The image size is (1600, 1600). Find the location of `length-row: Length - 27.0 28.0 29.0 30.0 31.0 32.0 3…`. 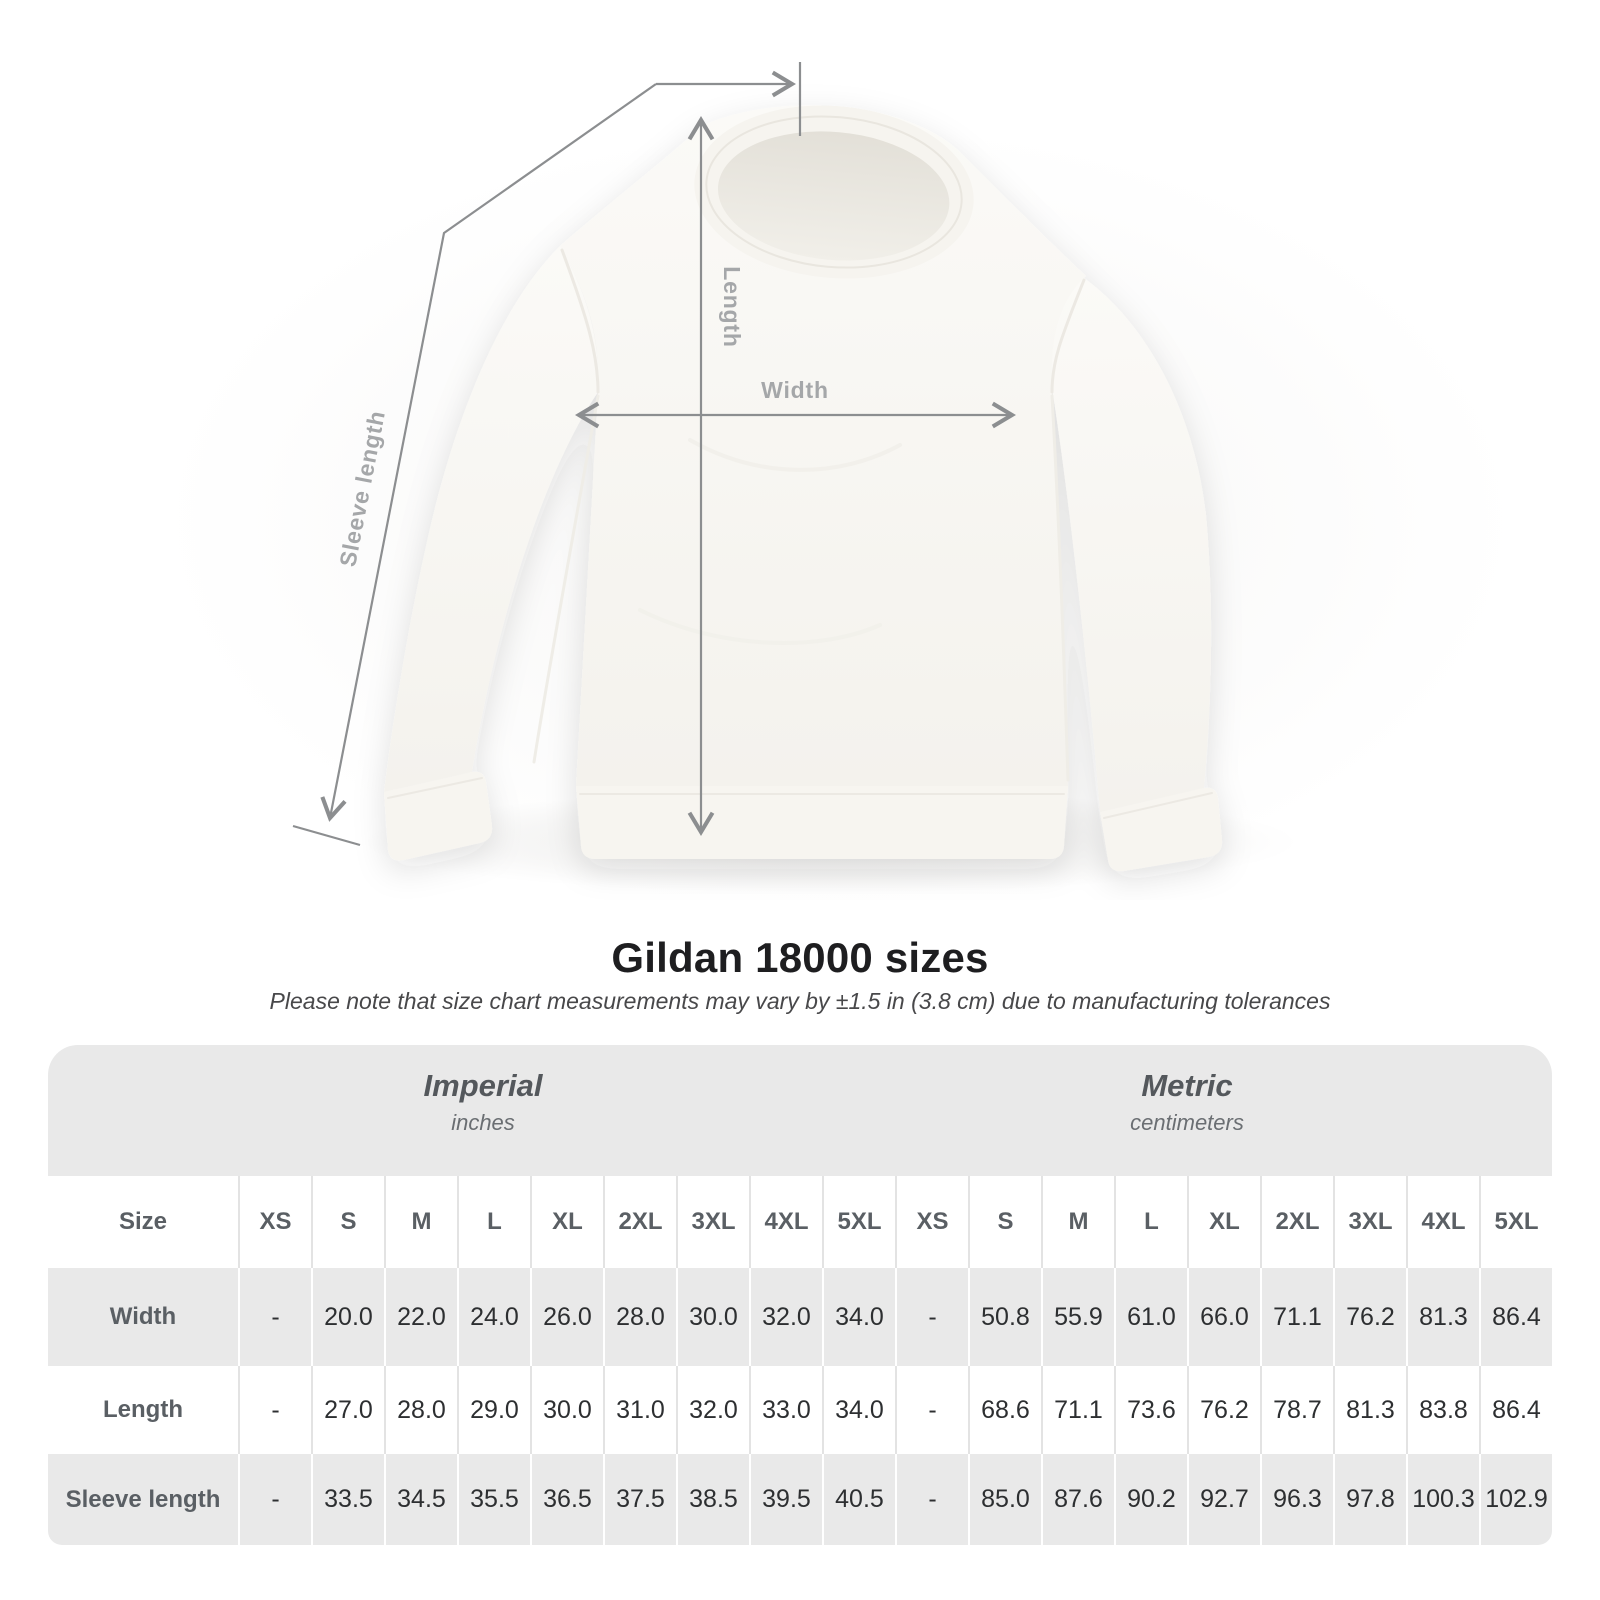

length-row: Length - 27.0 28.0 29.0 30.0 31.0 32.0 3… is located at coordinates (800, 1410).